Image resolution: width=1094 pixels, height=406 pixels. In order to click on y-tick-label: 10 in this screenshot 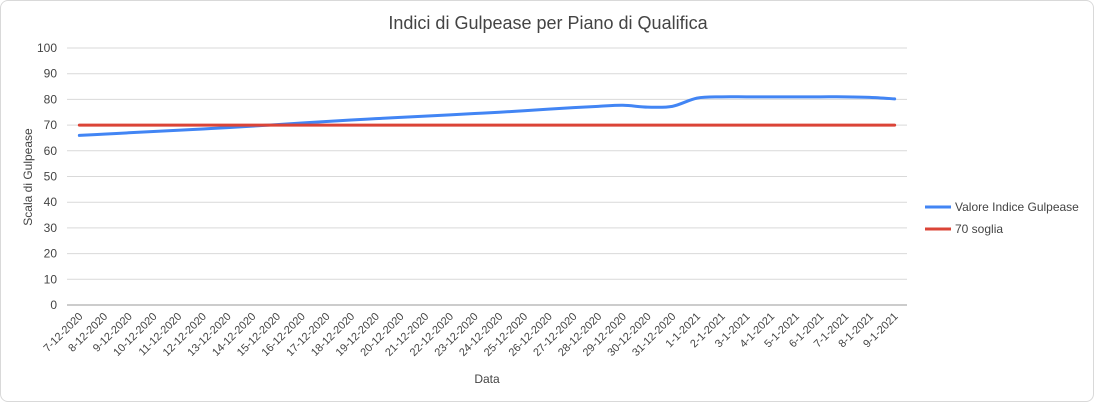, I will do `click(51, 279)`.